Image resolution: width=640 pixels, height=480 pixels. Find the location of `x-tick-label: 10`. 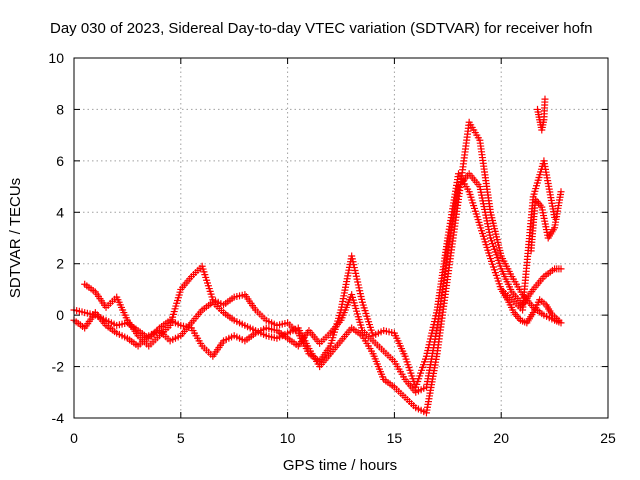

x-tick-label: 10 is located at coordinates (288, 438).